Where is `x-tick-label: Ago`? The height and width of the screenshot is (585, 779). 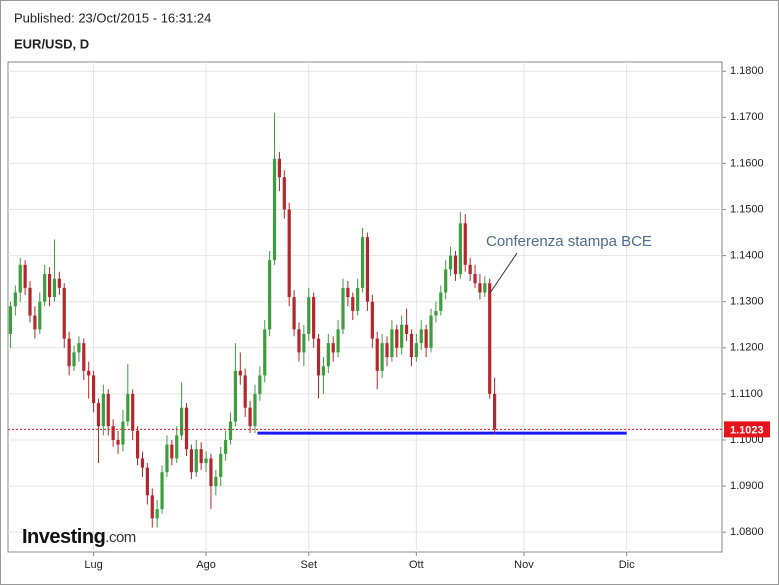
x-tick-label: Ago is located at coordinates (206, 565).